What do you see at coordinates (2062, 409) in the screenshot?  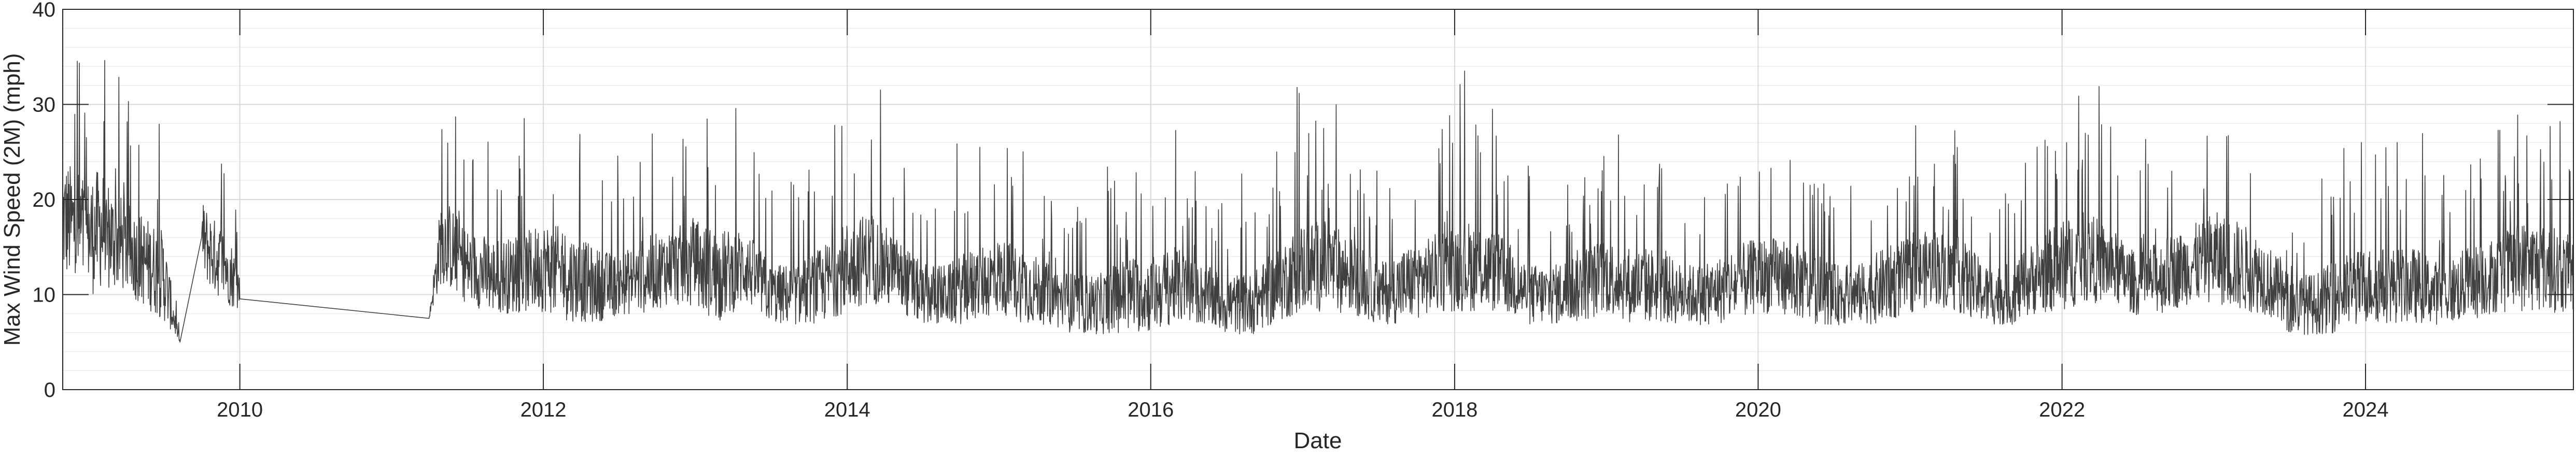 I see `x-tick-label: 2022` at bounding box center [2062, 409].